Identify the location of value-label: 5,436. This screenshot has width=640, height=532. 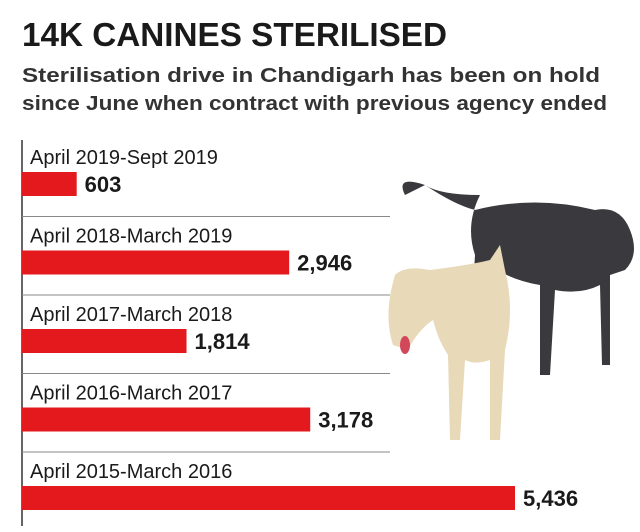
(550, 498).